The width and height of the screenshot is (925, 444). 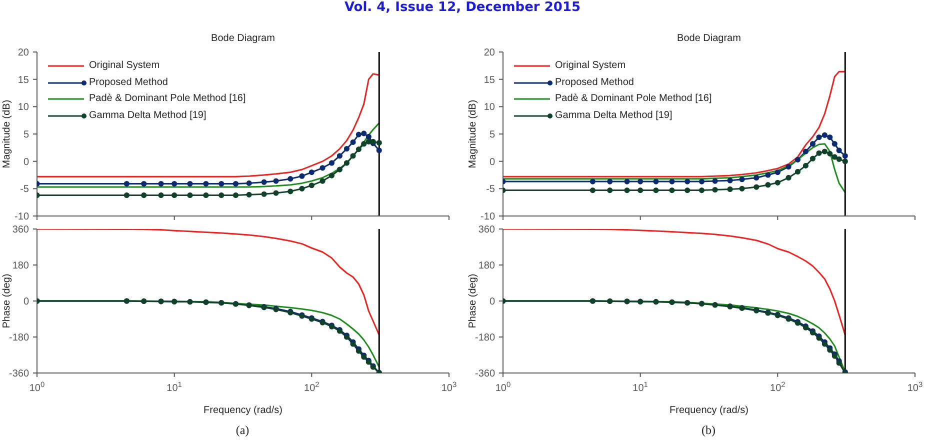 What do you see at coordinates (462, 7) in the screenshot?
I see `text: Vol. 4, Issue 12, December 2015` at bounding box center [462, 7].